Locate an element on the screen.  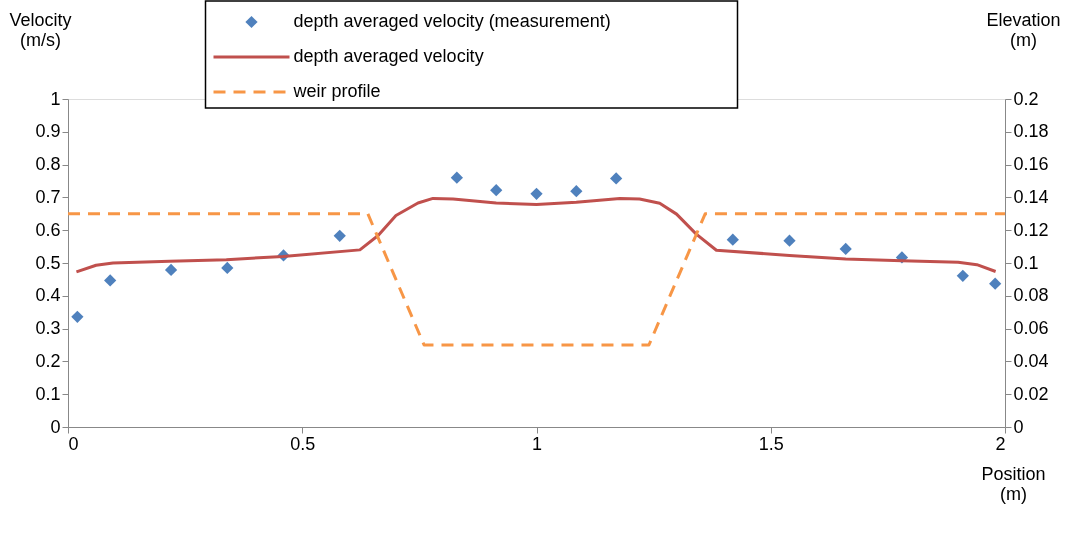
y-tick-label: 0.9 is located at coordinates (48, 131).